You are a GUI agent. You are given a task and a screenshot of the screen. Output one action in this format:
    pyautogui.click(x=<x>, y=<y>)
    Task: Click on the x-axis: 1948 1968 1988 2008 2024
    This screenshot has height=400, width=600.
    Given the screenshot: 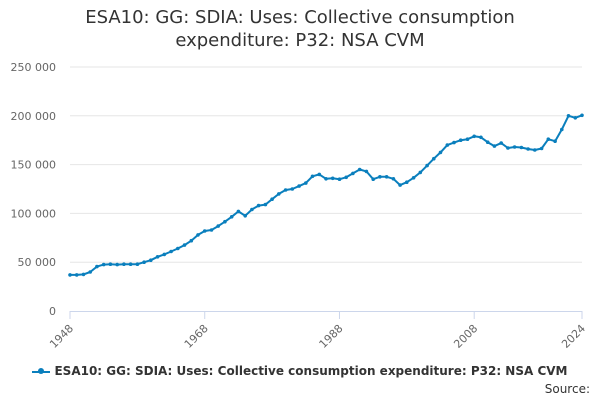 What is the action you would take?
    pyautogui.click(x=317, y=331)
    